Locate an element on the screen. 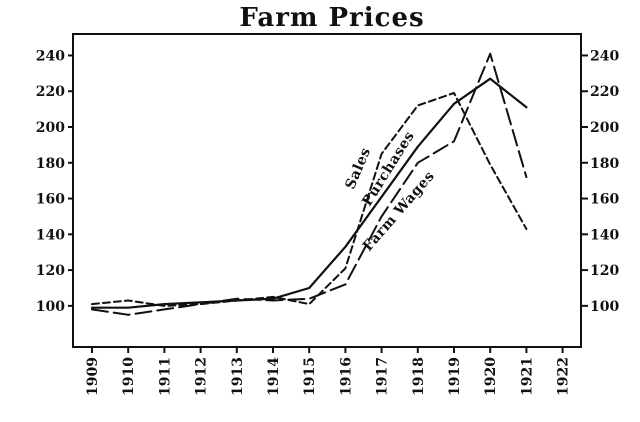 The height and width of the screenshot is (422, 640). x-tick-label-1910: 1910 is located at coordinates (129, 376).